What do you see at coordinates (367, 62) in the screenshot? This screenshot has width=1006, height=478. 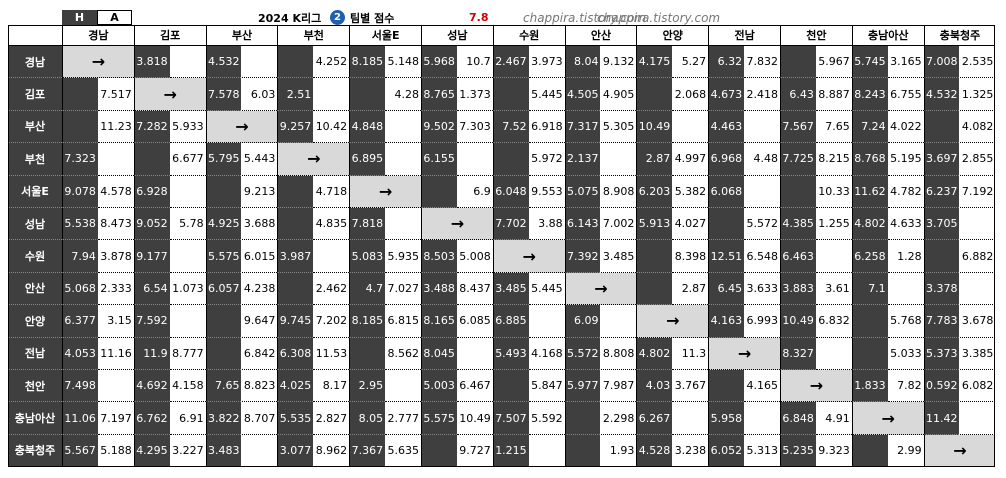 I see `home-score: 8.185` at bounding box center [367, 62].